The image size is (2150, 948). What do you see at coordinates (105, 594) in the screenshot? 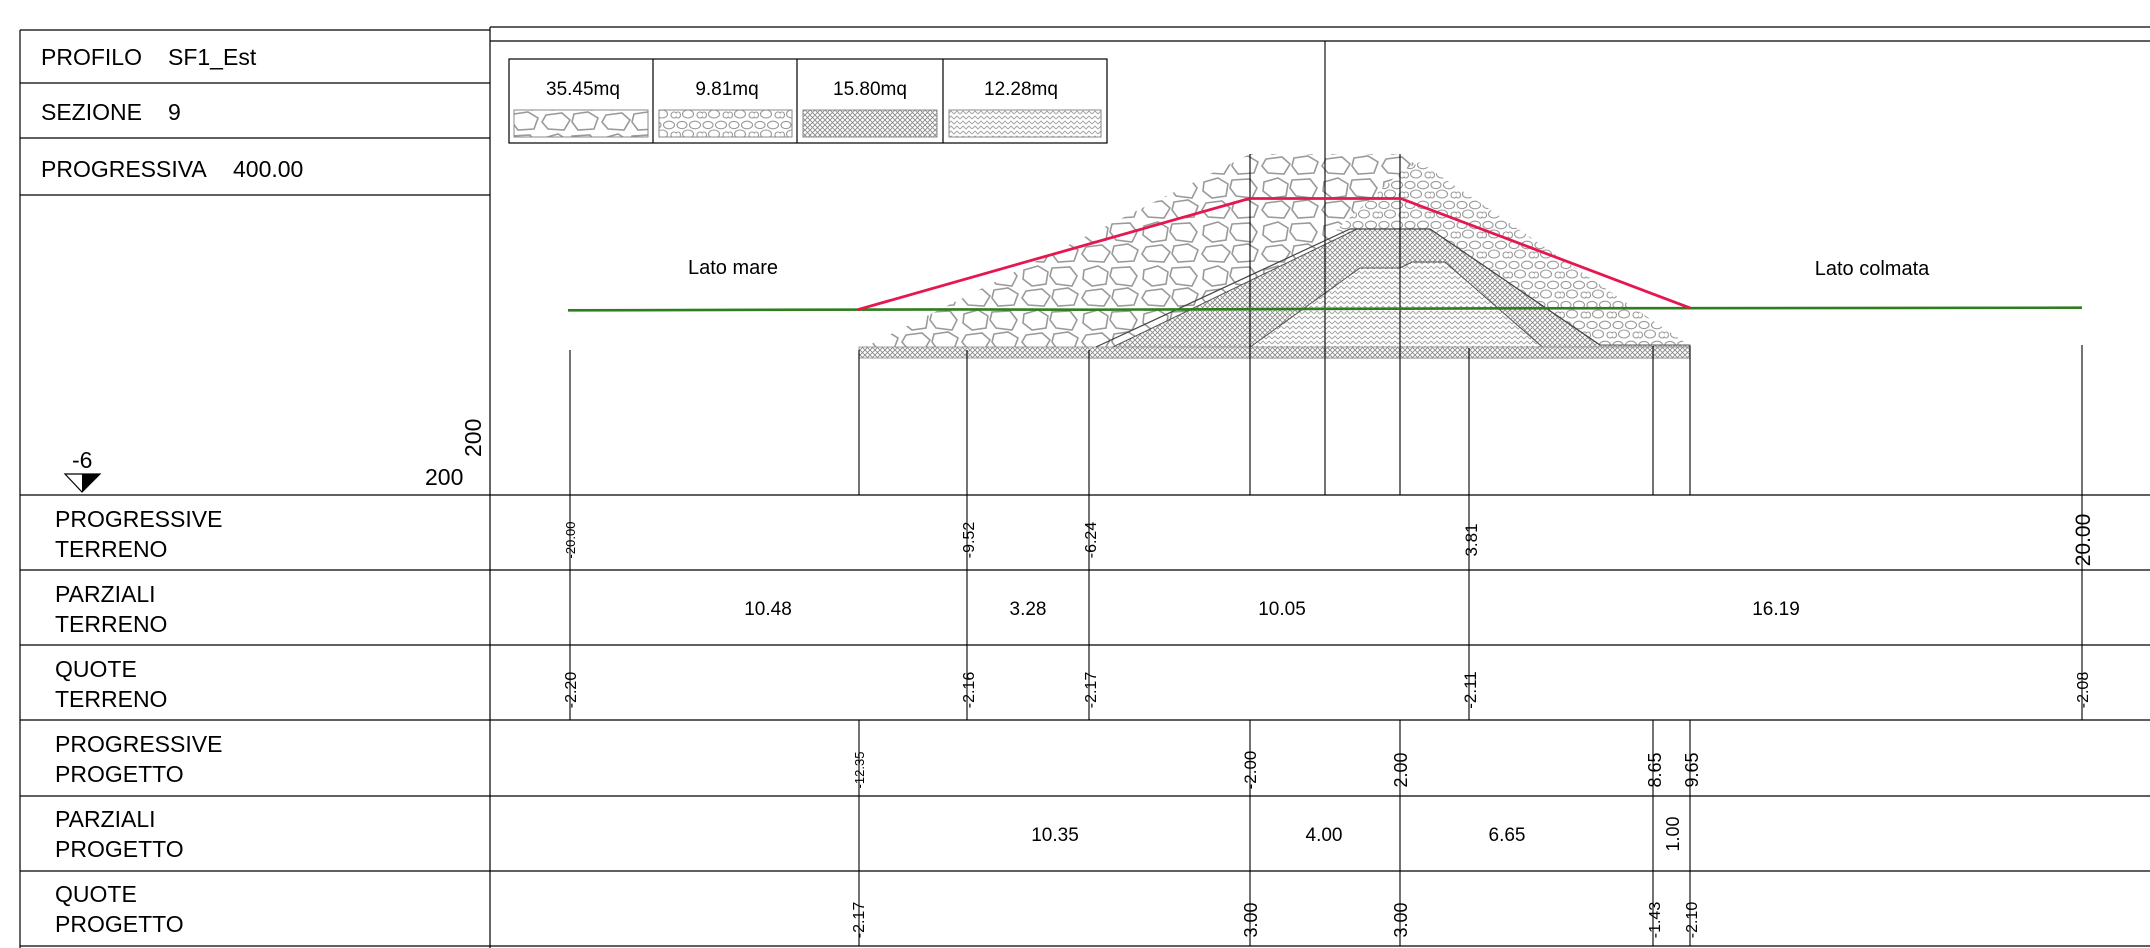
I see `row-label-parziali-terreno-1: PARZIALI` at bounding box center [105, 594].